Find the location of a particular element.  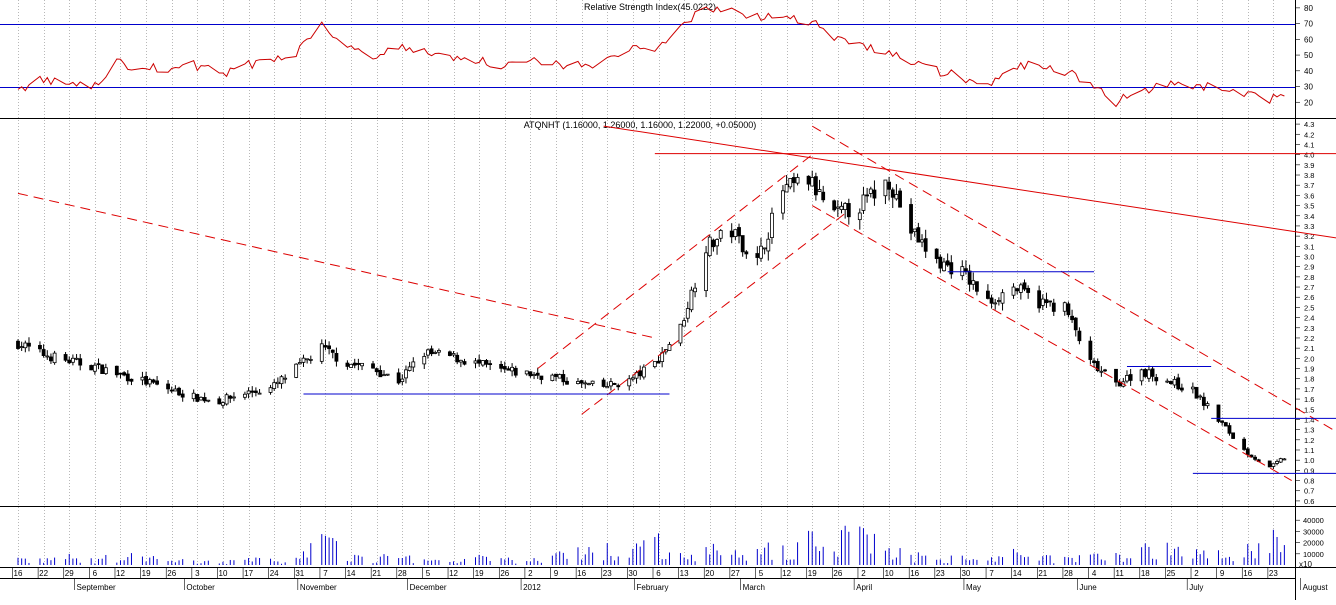

price-tick-label: 4.1 is located at coordinates (1309, 144).